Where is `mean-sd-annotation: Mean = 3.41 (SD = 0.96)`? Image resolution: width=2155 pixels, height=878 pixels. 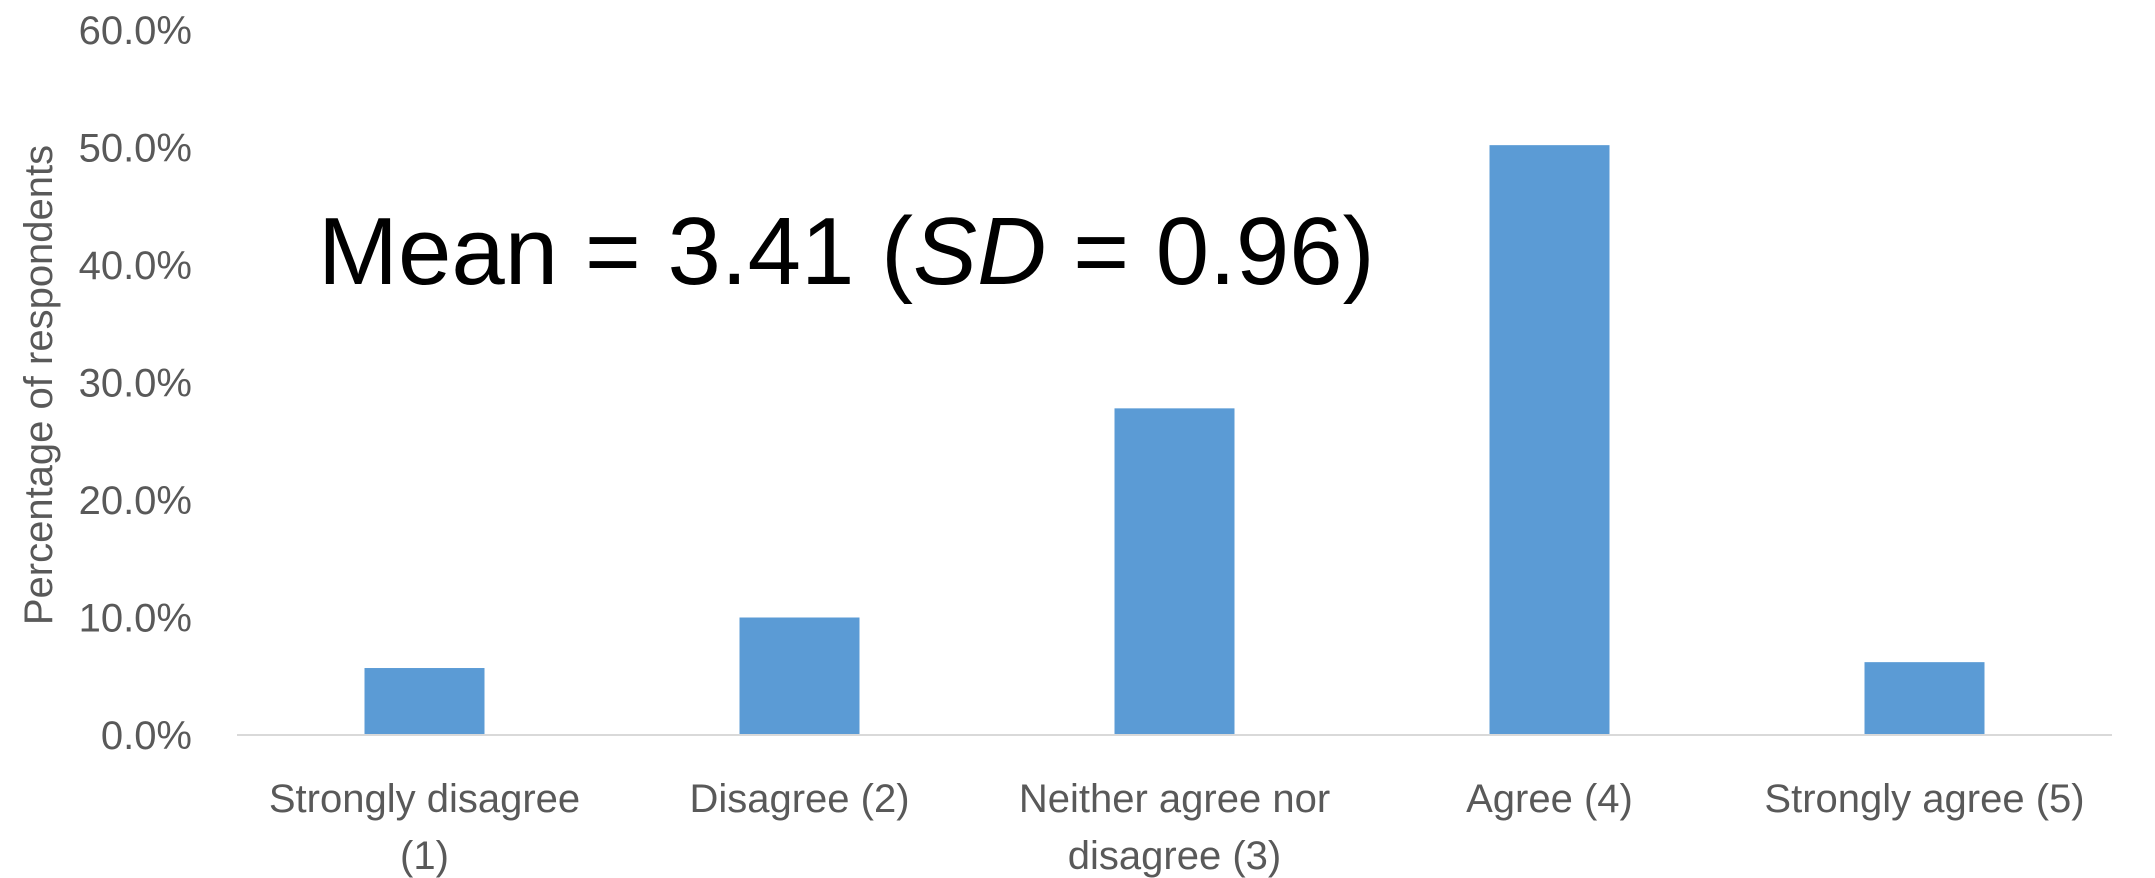 mean-sd-annotation: Mean = 3.41 (SD = 0.96) is located at coordinates (846, 251).